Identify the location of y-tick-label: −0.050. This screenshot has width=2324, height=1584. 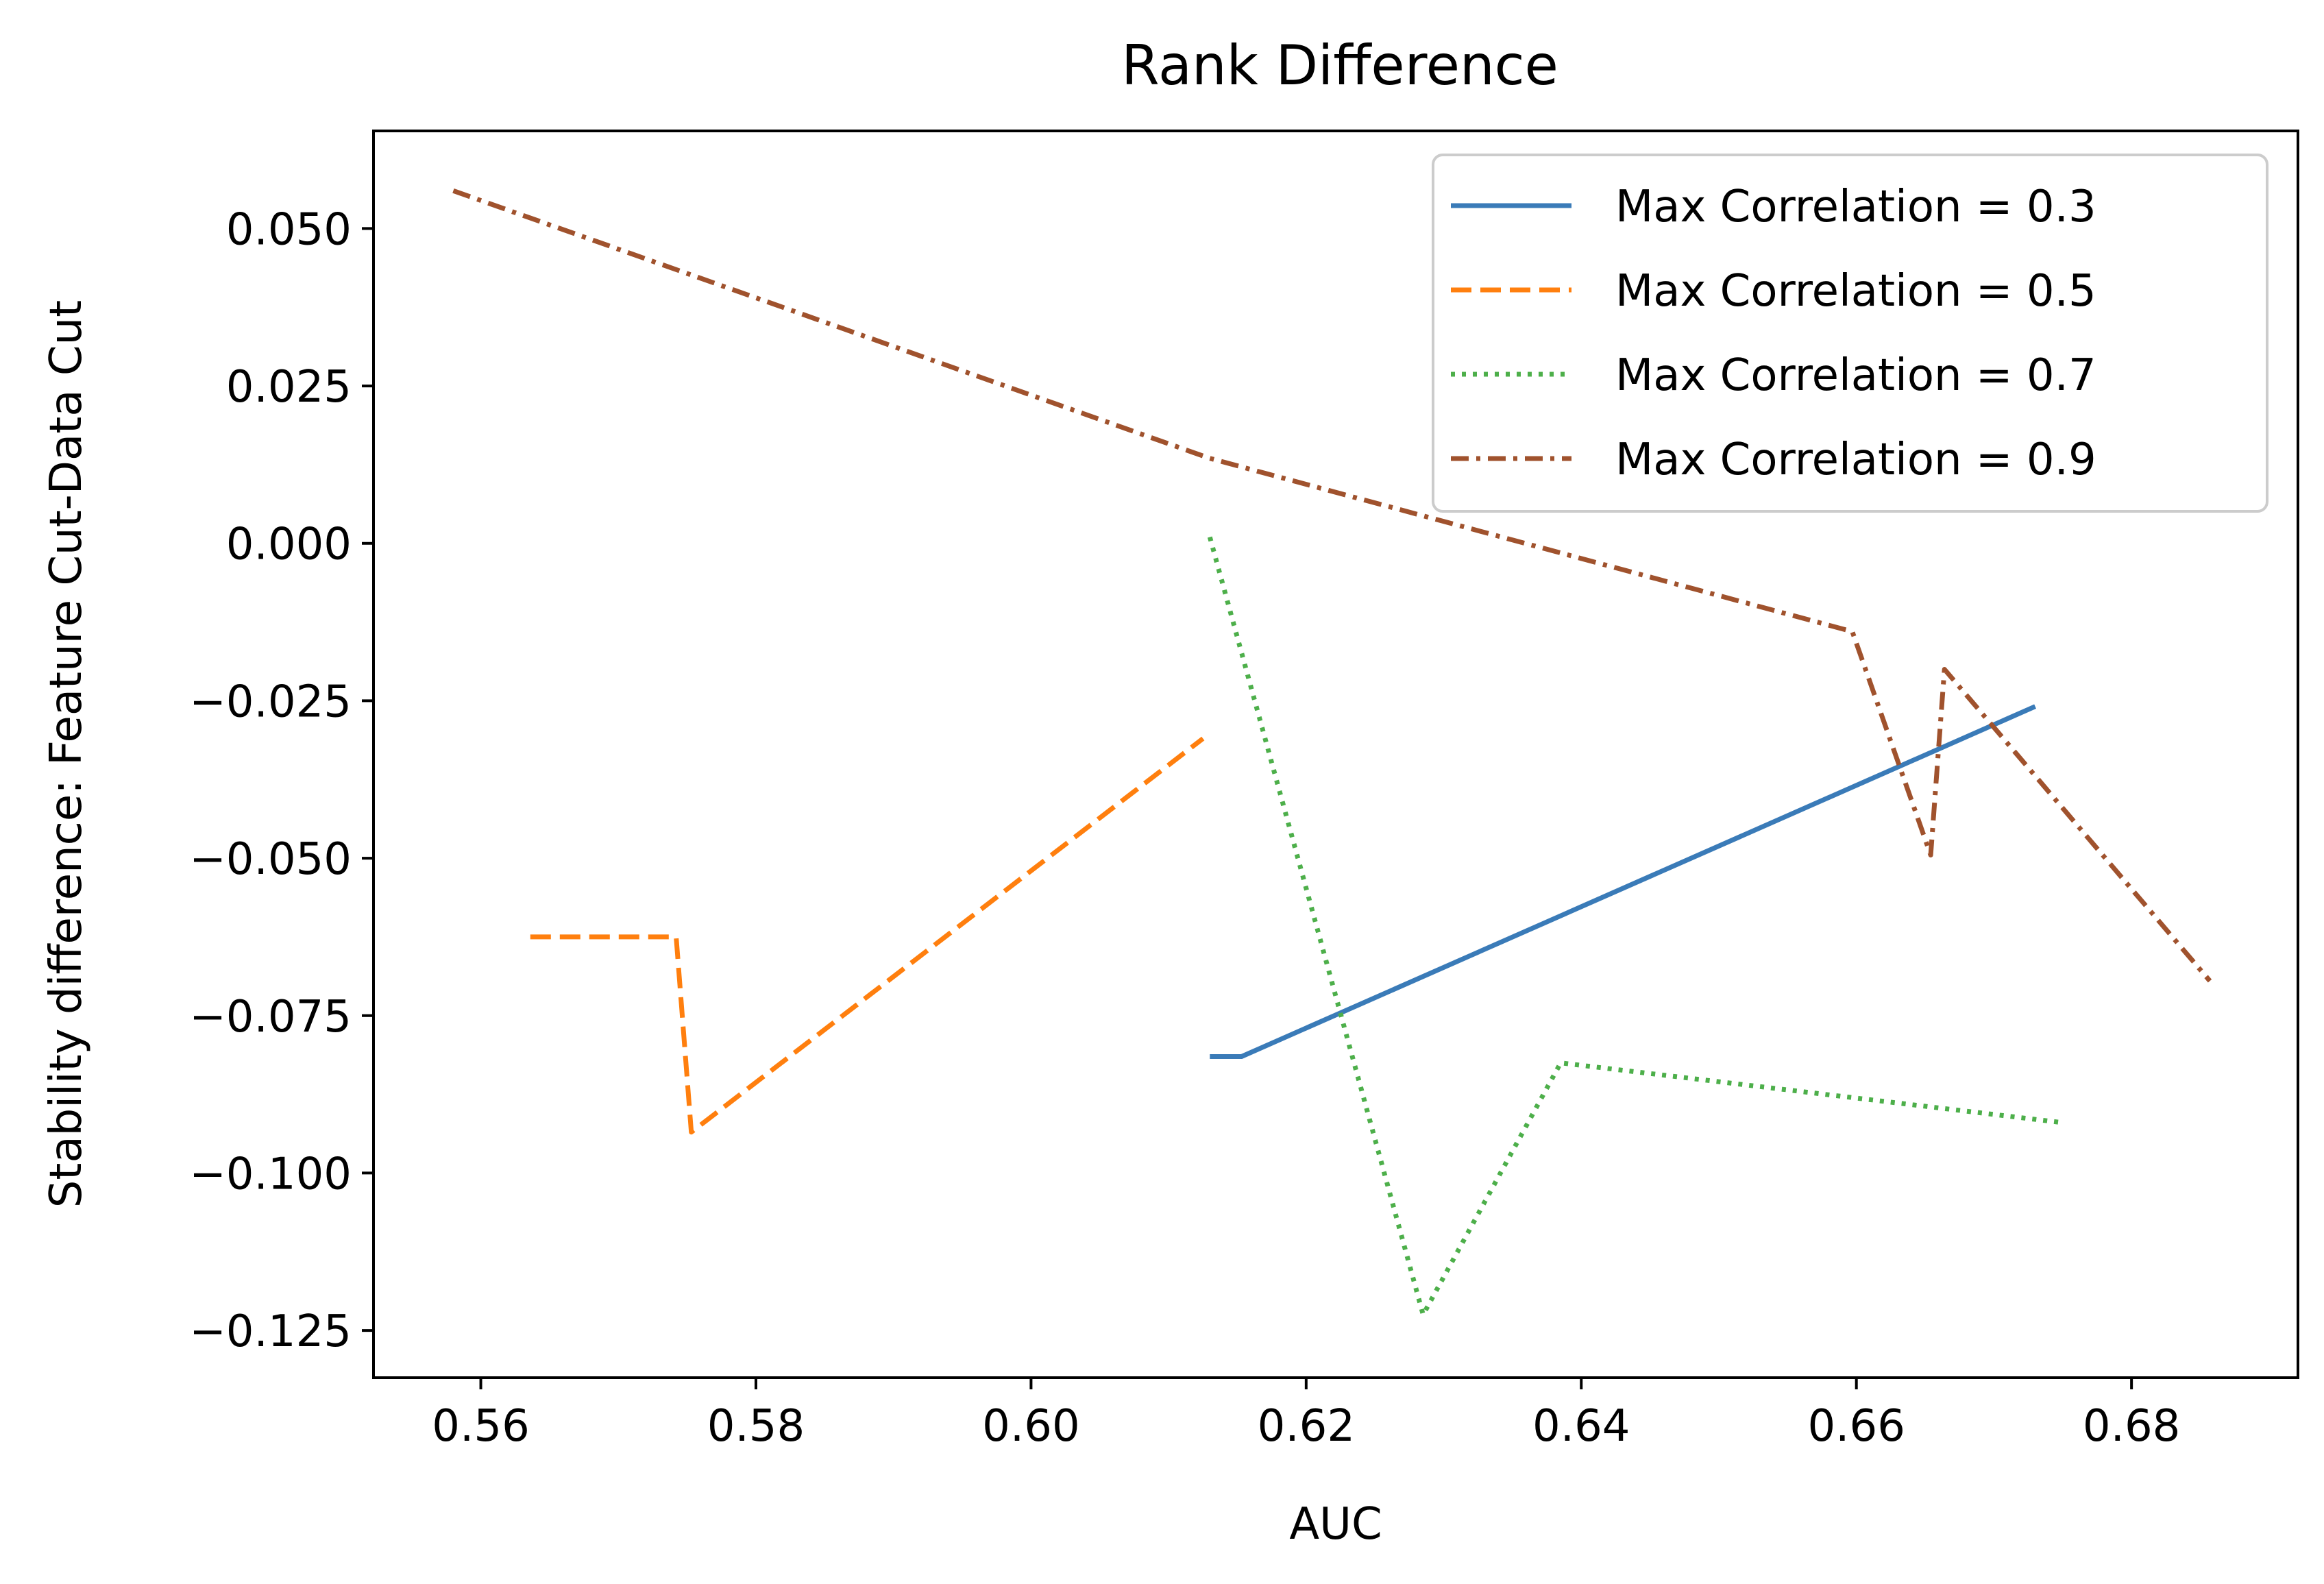
(271, 859).